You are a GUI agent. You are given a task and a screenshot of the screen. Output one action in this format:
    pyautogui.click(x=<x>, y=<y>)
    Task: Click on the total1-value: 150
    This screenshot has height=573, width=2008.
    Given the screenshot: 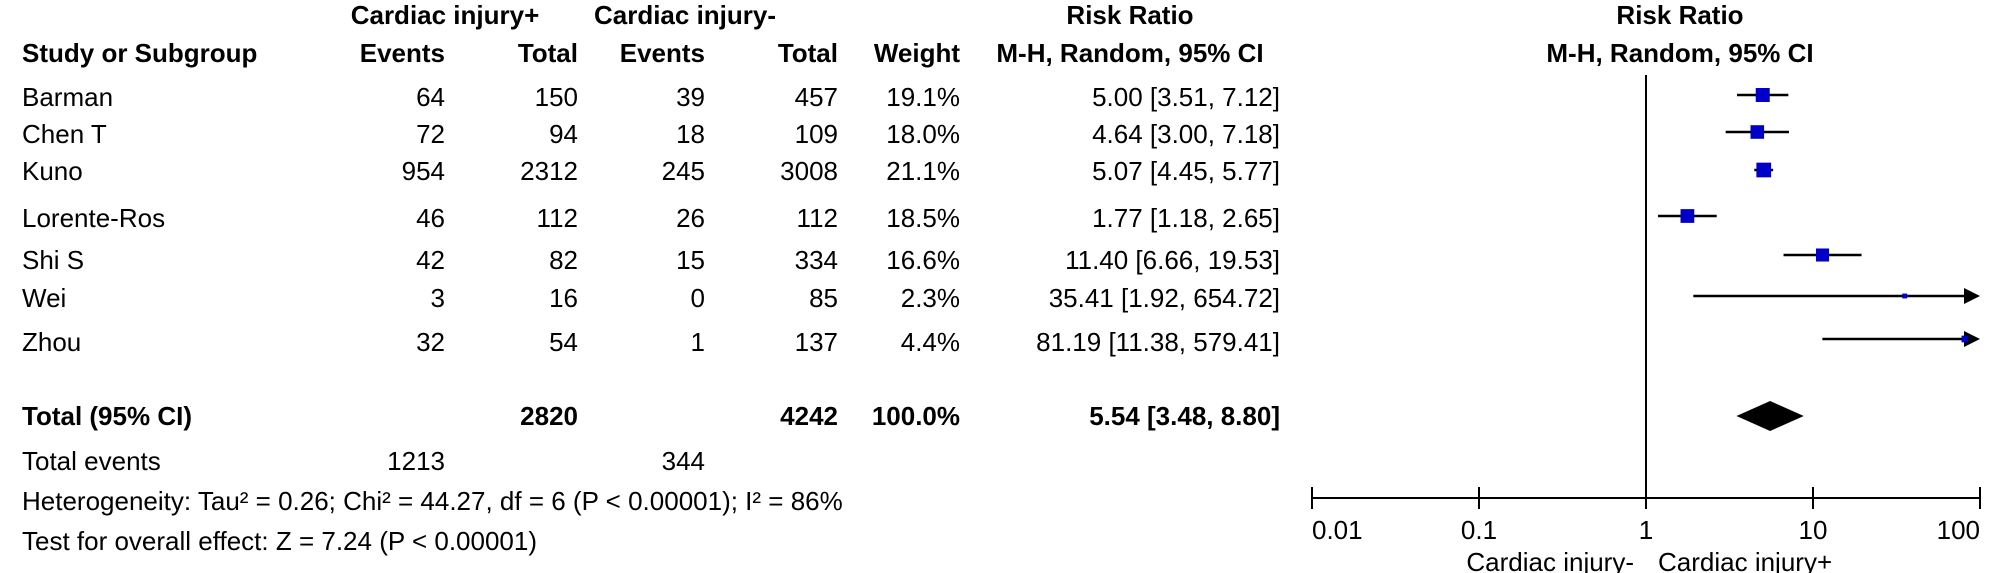 What is the action you would take?
    pyautogui.click(x=556, y=97)
    